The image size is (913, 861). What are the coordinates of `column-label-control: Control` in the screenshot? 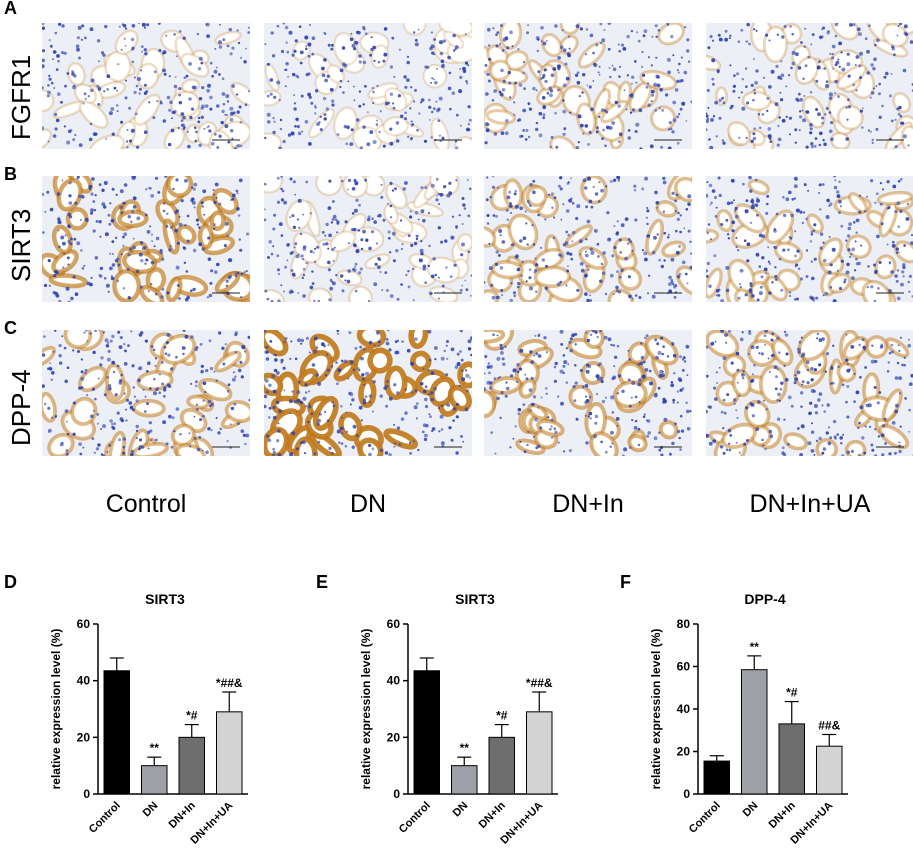 It's located at (146, 504).